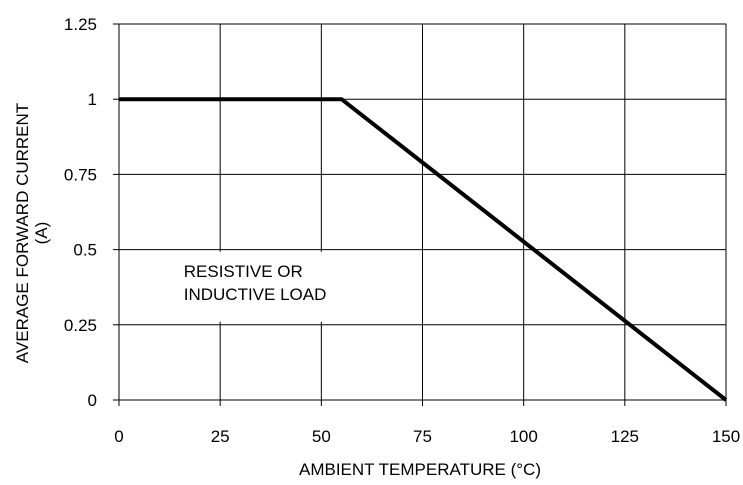  What do you see at coordinates (80, 24) in the screenshot?
I see `y-tick-label: 1.25` at bounding box center [80, 24].